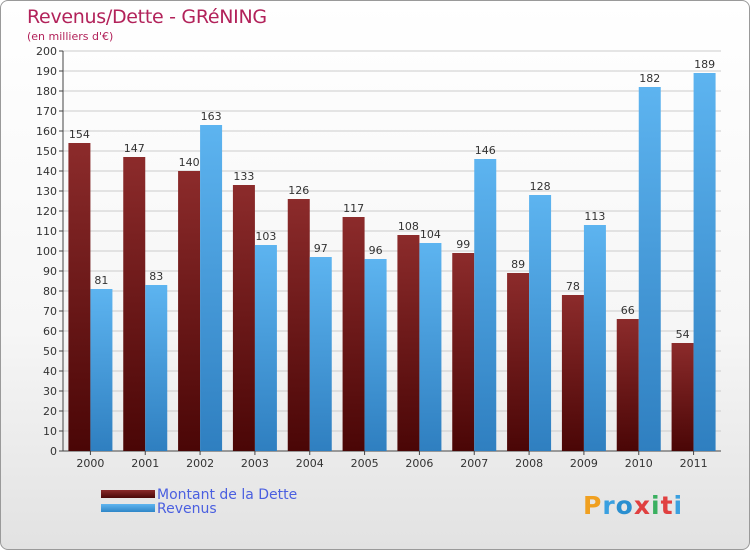 Image resolution: width=750 pixels, height=550 pixels. I want to click on data-label-revenus: 83, so click(156, 276).